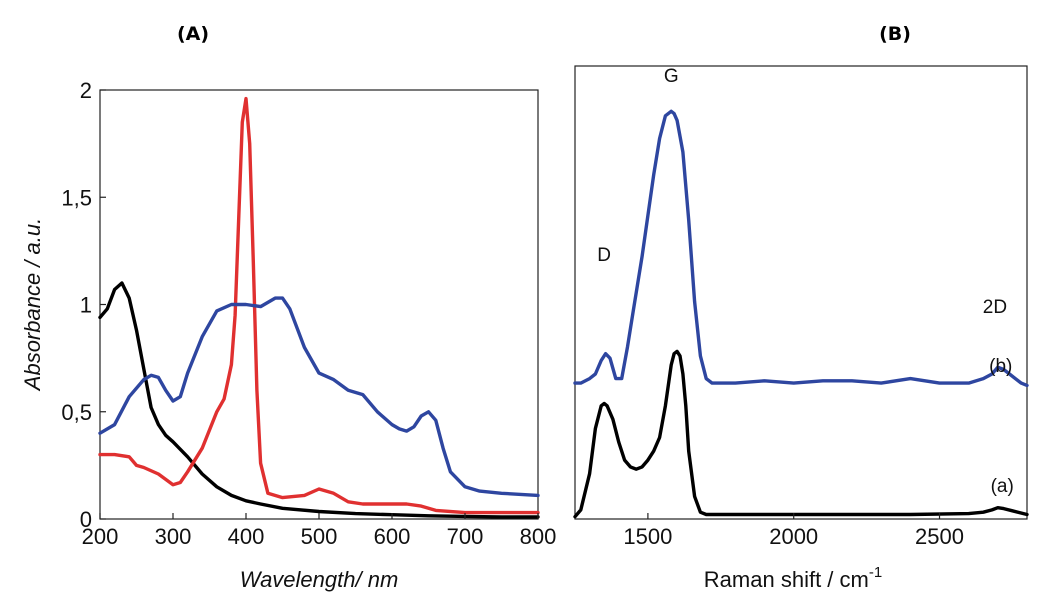 This screenshot has height=598, width=1039. Describe the element at coordinates (995, 307) in the screenshot. I see `panel-b-annotation: 2D` at that location.